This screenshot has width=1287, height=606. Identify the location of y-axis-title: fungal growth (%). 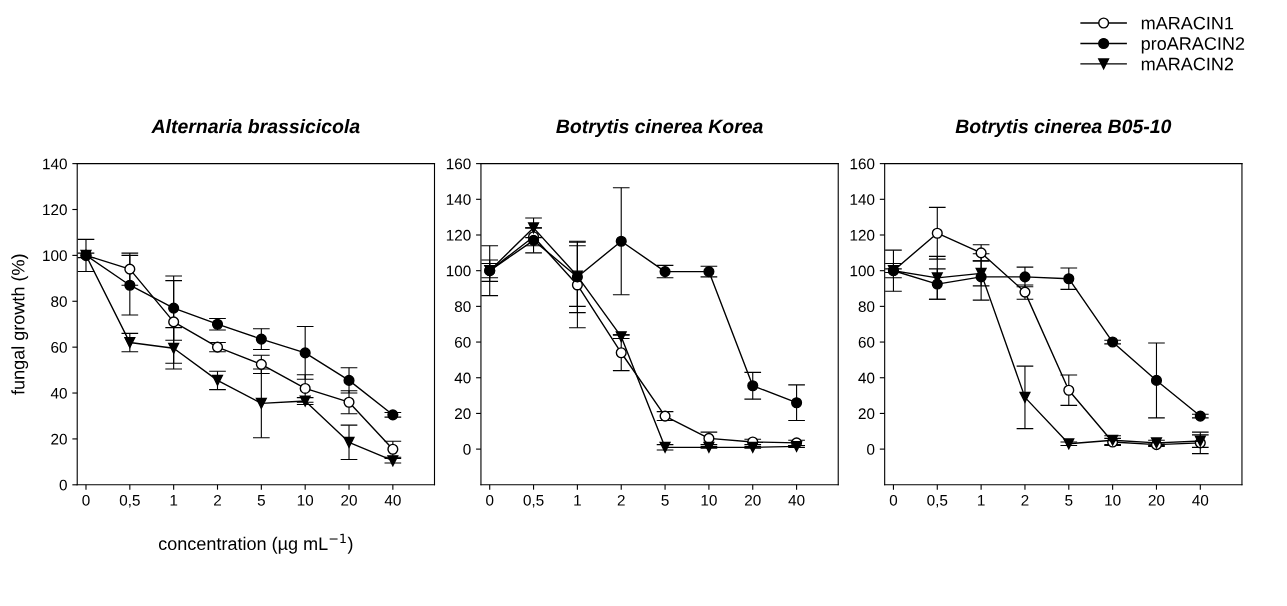
(20, 324).